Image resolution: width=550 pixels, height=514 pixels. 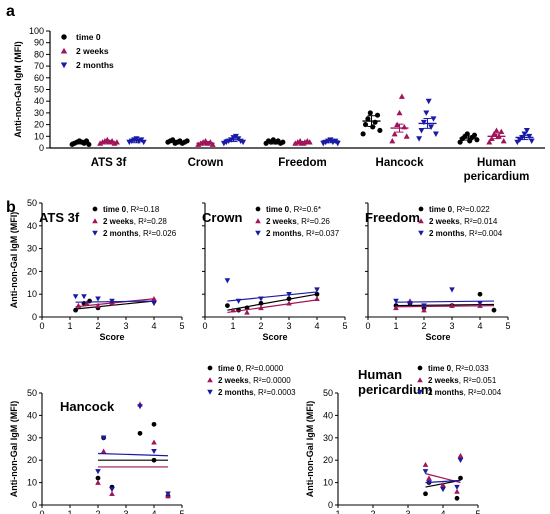 What do you see at coordinates (443, 380) in the screenshot?
I see `legend-series-name: 2 weeks` at bounding box center [443, 380].